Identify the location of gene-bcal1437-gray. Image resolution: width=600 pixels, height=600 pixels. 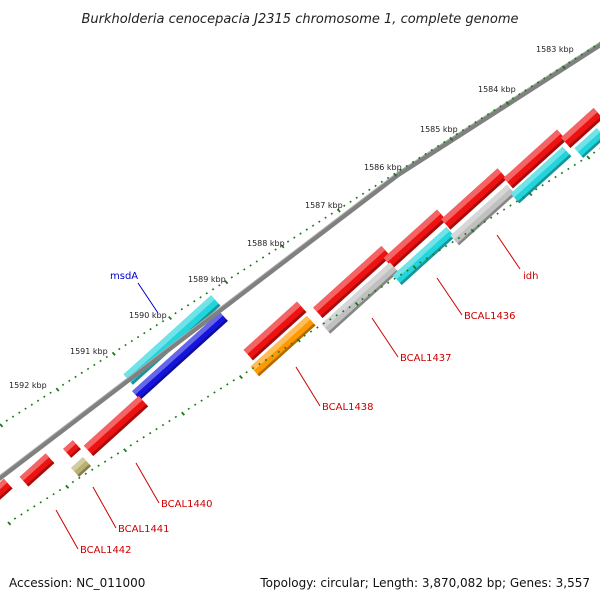
(360, 298).